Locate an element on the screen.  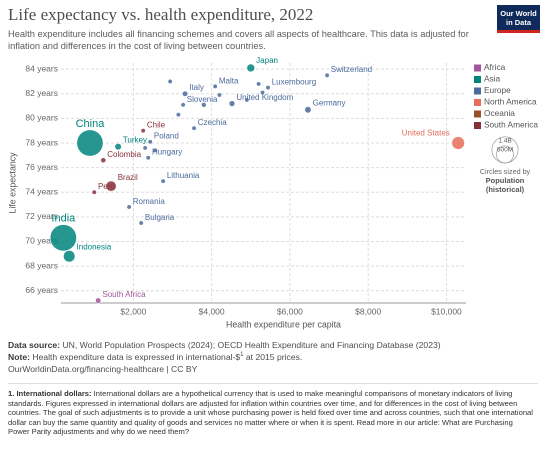
point-label: Luxembourg is located at coordinates (294, 82).